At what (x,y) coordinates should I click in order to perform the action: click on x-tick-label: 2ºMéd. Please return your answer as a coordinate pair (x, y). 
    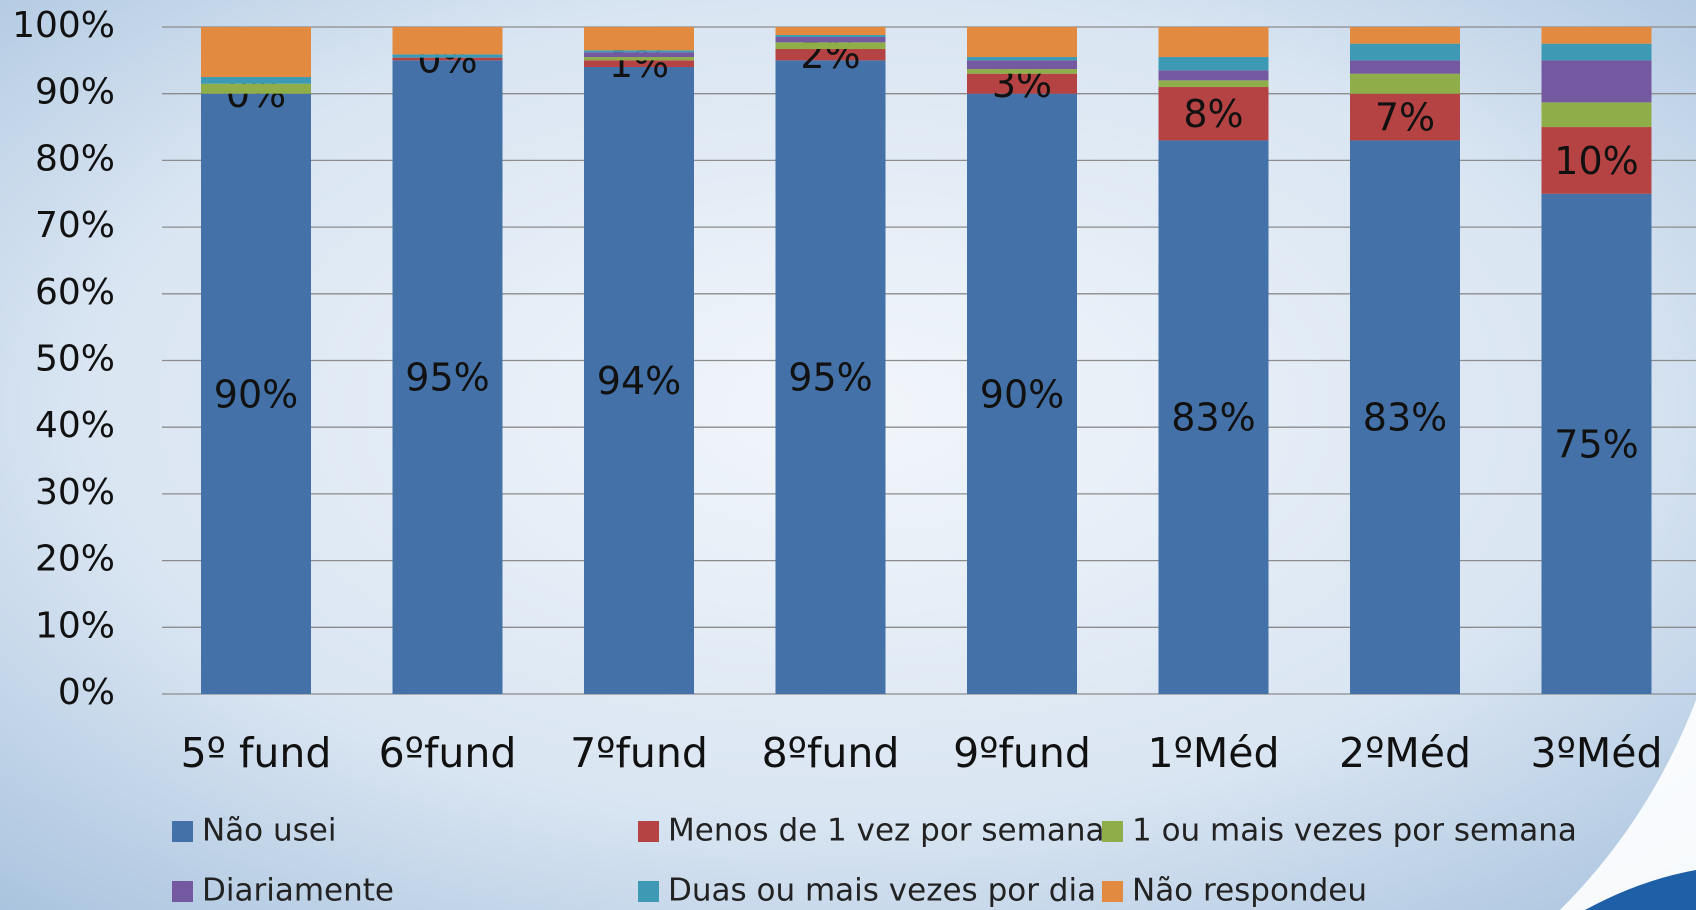
    Looking at the image, I should click on (1405, 753).